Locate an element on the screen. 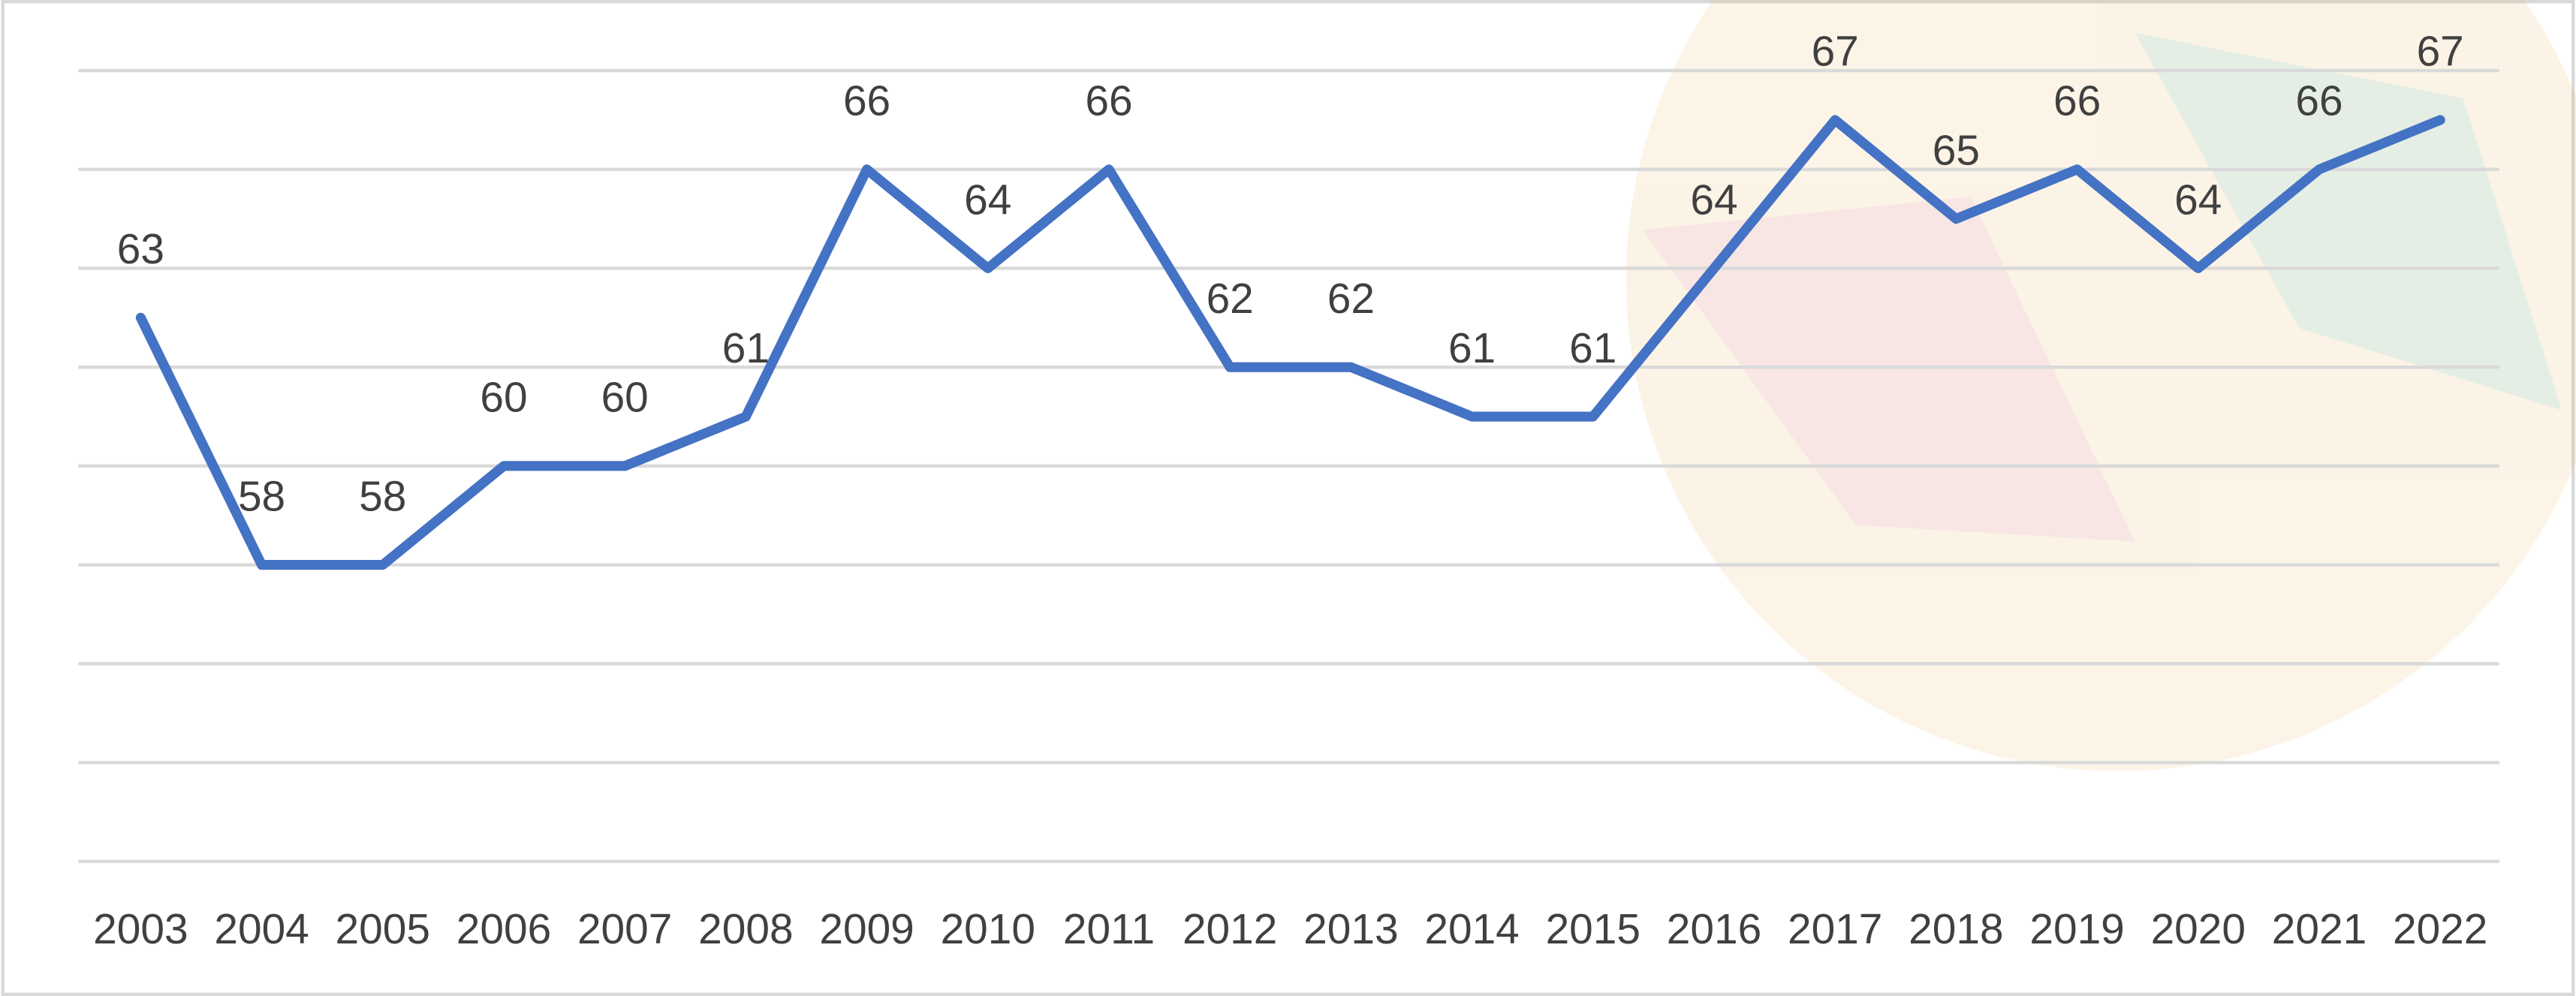 The height and width of the screenshot is (996, 2576). x-tick-label: 2012 is located at coordinates (1230, 929).